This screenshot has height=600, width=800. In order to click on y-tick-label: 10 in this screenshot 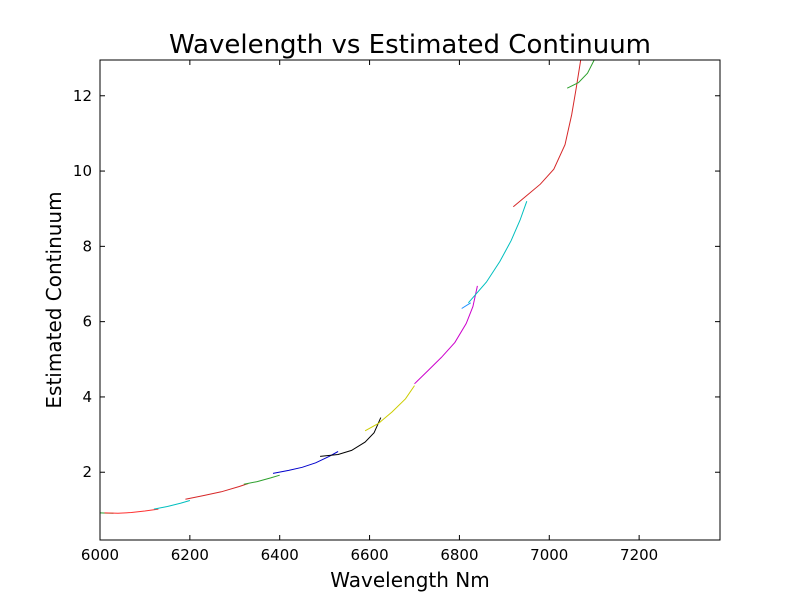, I will do `click(82, 171)`.